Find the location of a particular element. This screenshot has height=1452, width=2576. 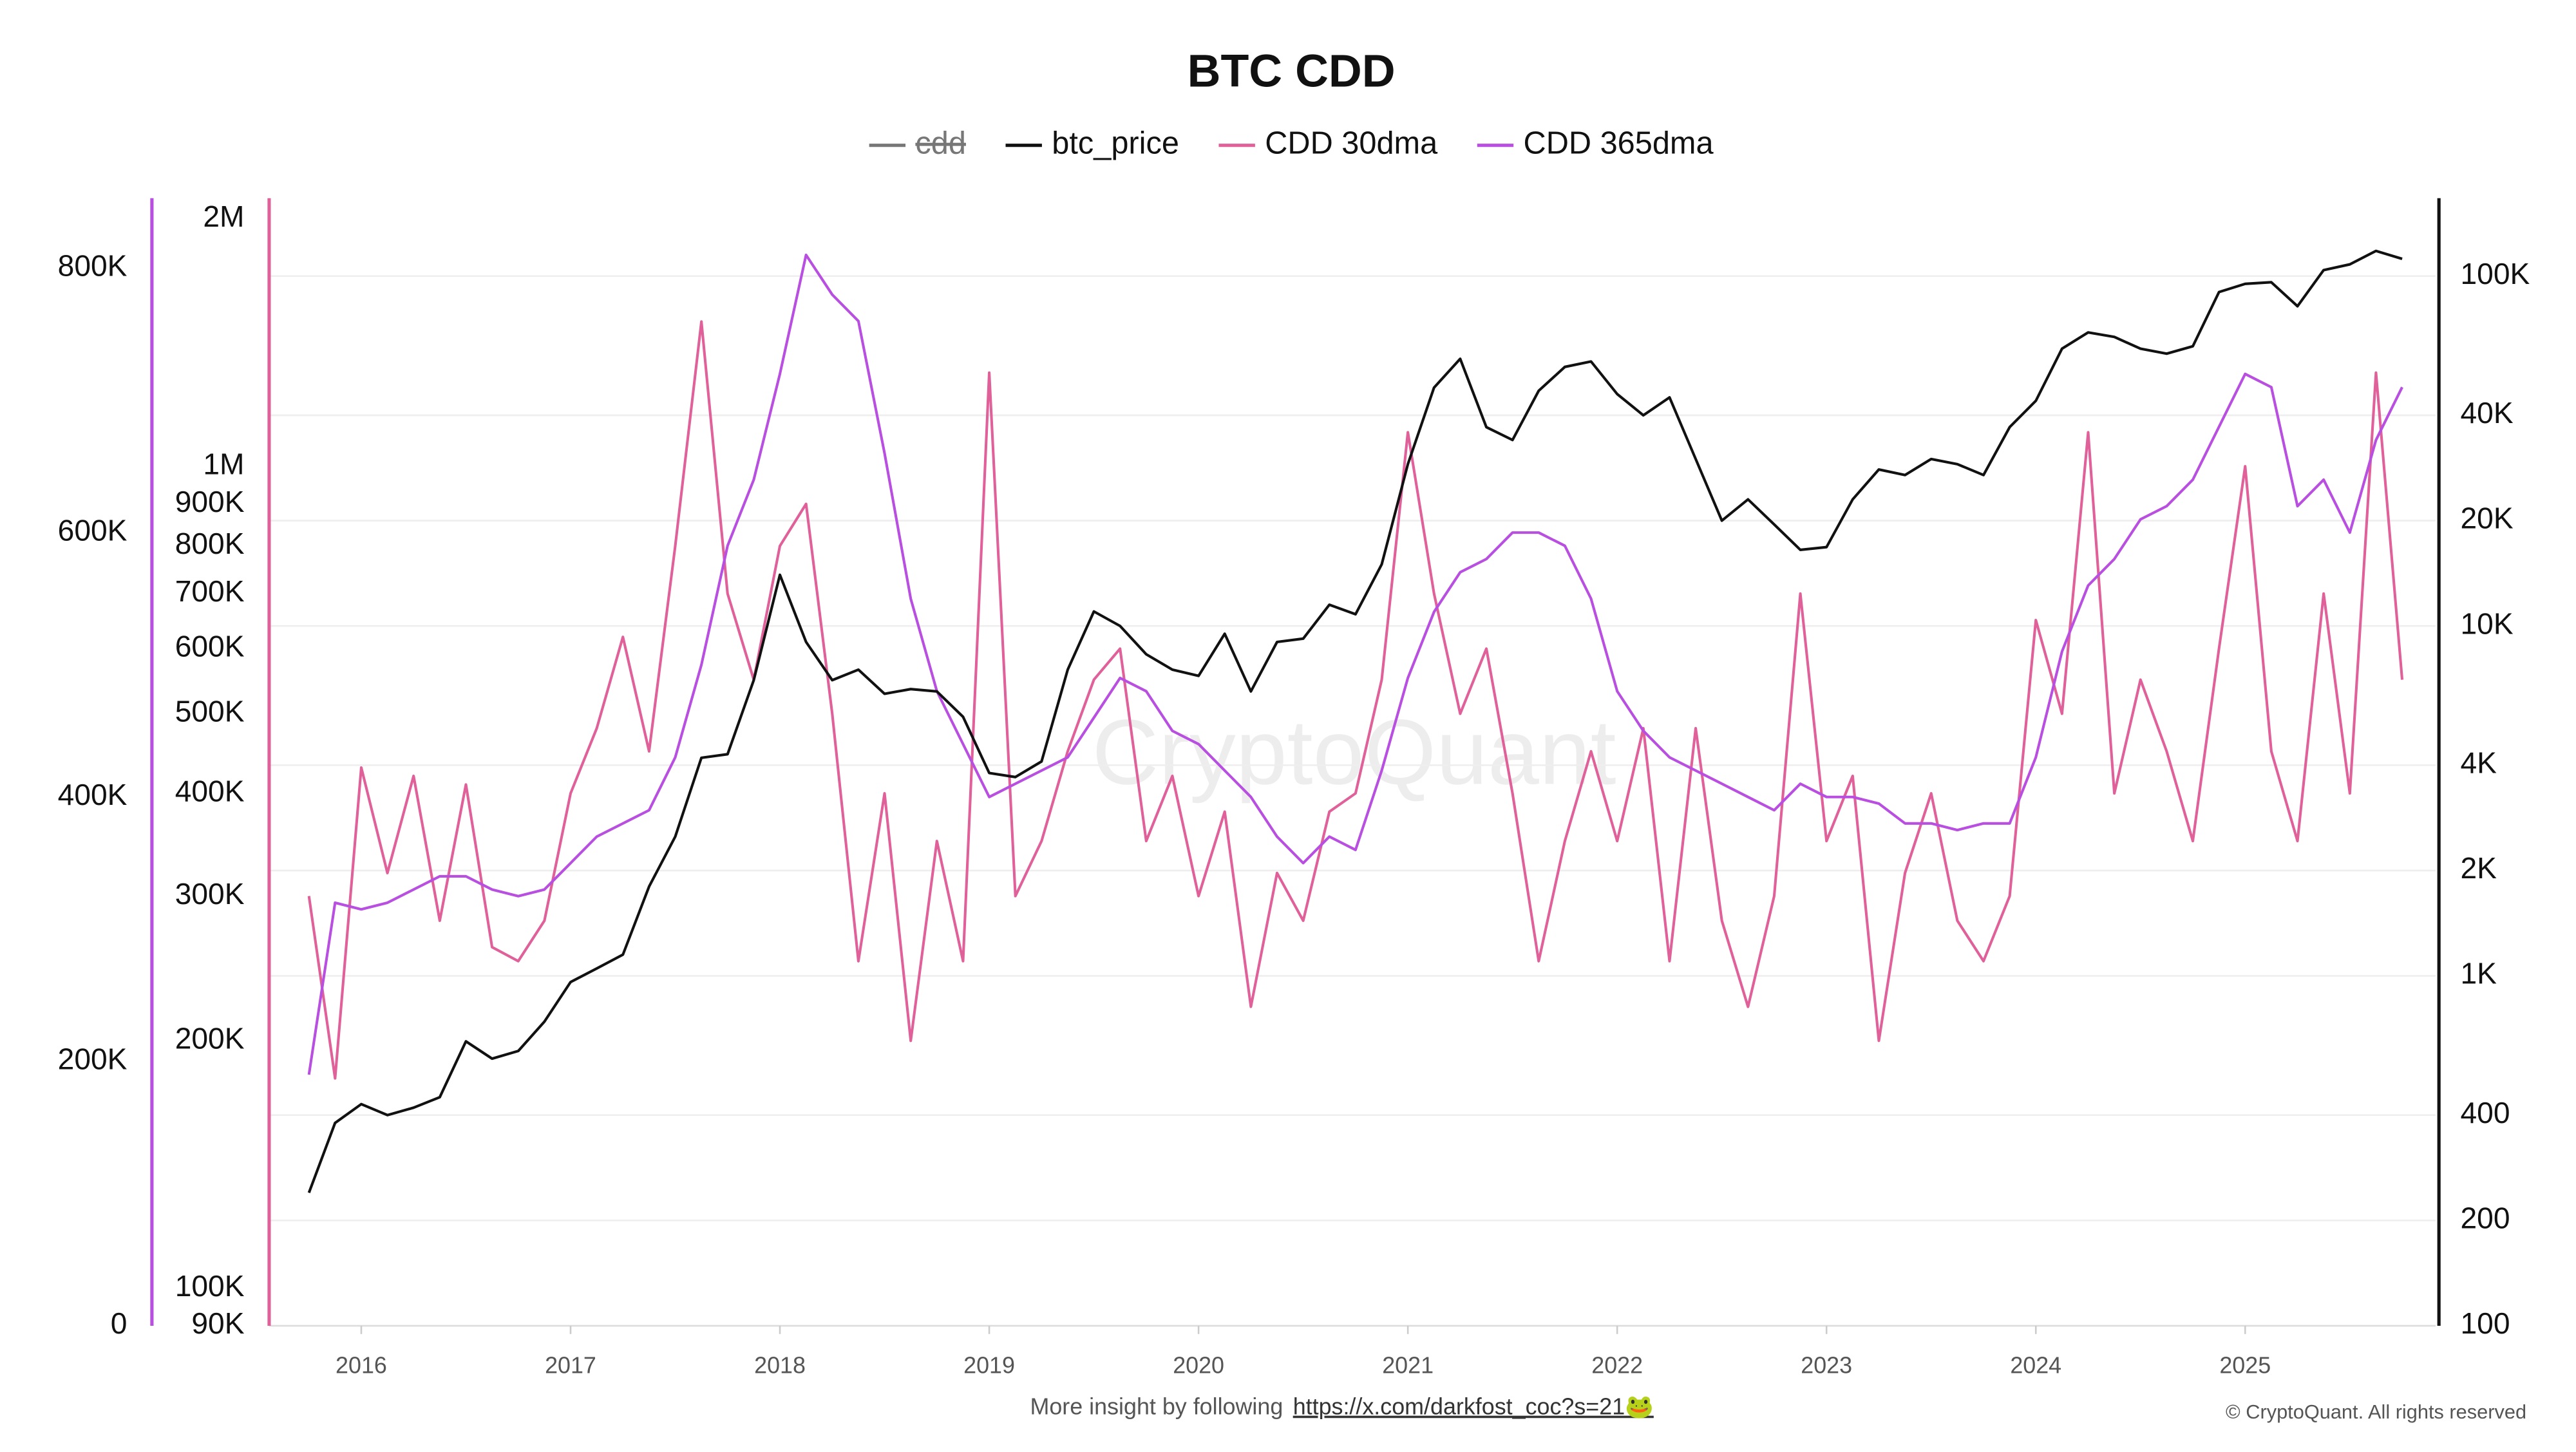

y3-tick-label: 100K is located at coordinates (210, 1286).